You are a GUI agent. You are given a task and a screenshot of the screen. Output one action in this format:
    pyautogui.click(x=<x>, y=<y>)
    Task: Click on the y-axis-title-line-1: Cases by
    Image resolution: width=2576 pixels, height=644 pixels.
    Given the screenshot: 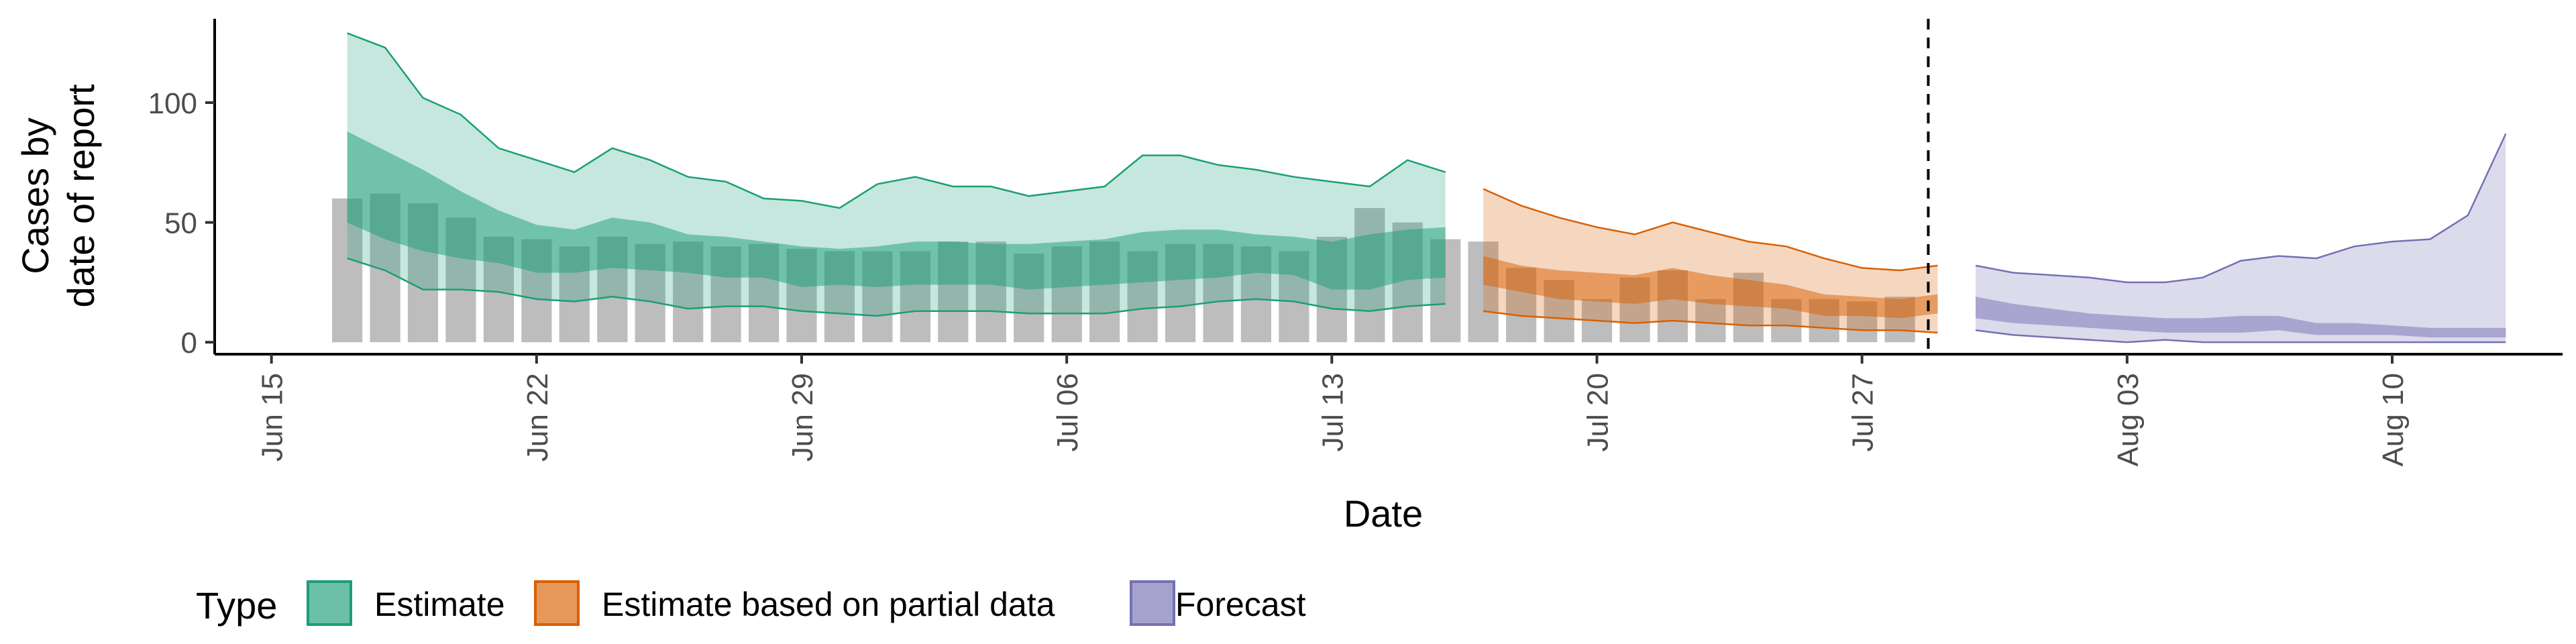 What is the action you would take?
    pyautogui.click(x=35, y=195)
    